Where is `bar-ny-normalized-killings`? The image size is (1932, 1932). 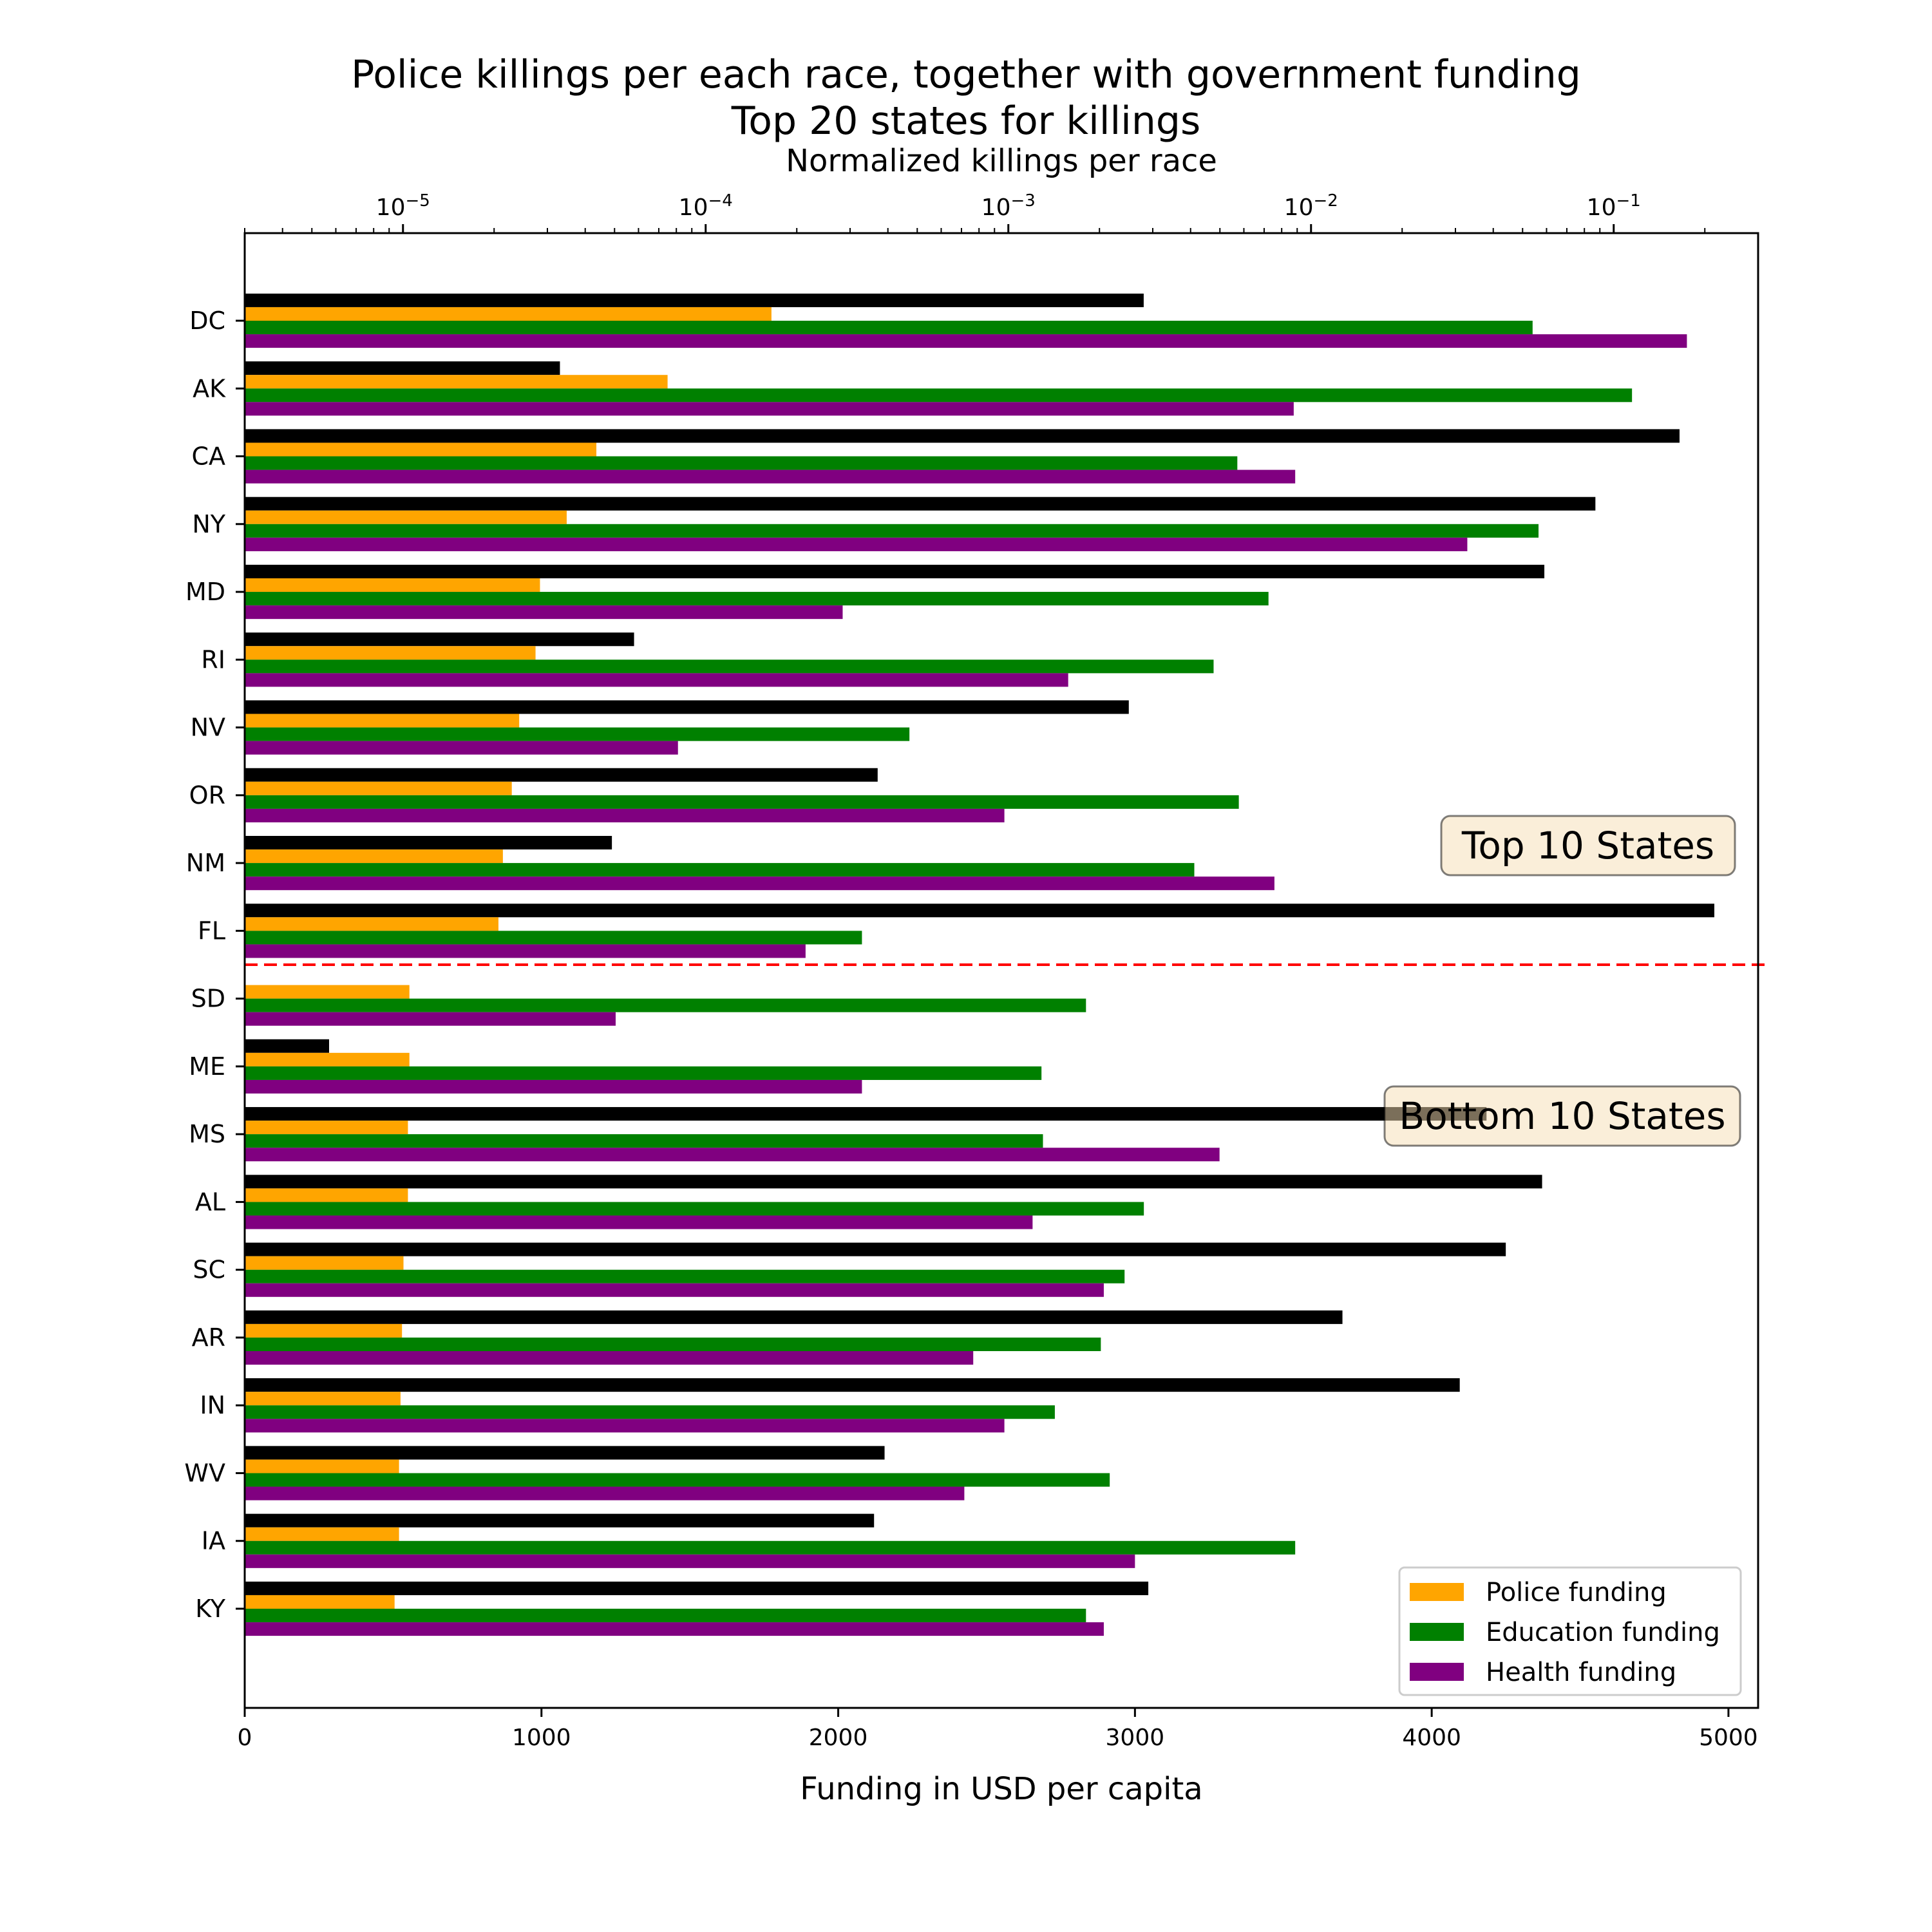 bar-ny-normalized-killings is located at coordinates (920, 504).